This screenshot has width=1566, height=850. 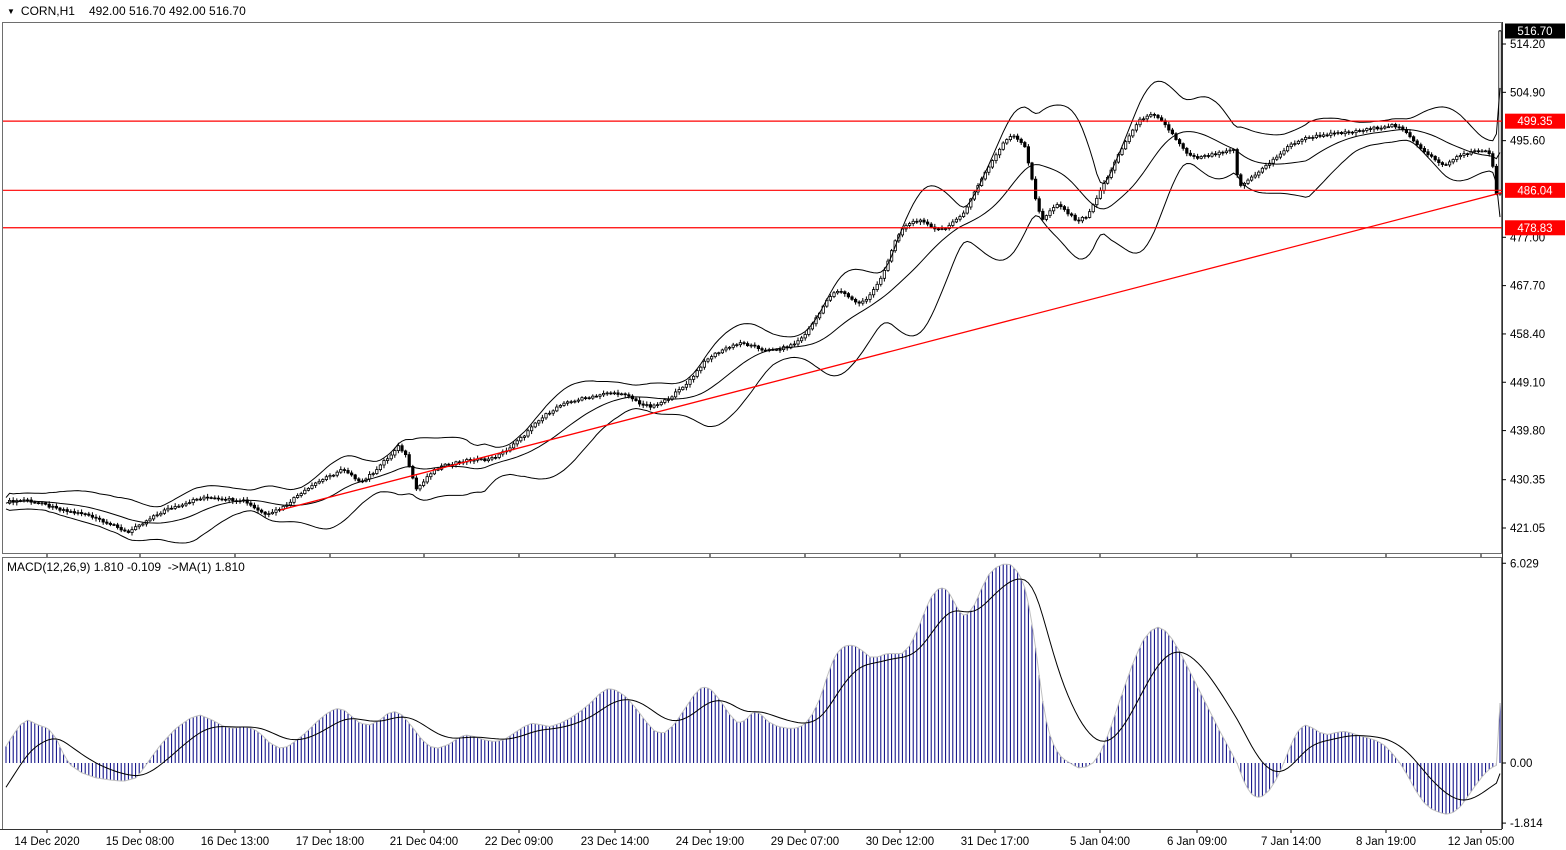 I want to click on macd-indicator-label: MACD(12,26,9) 1.810 -0.109 ->MA(1) 1.810, so click(x=126, y=567).